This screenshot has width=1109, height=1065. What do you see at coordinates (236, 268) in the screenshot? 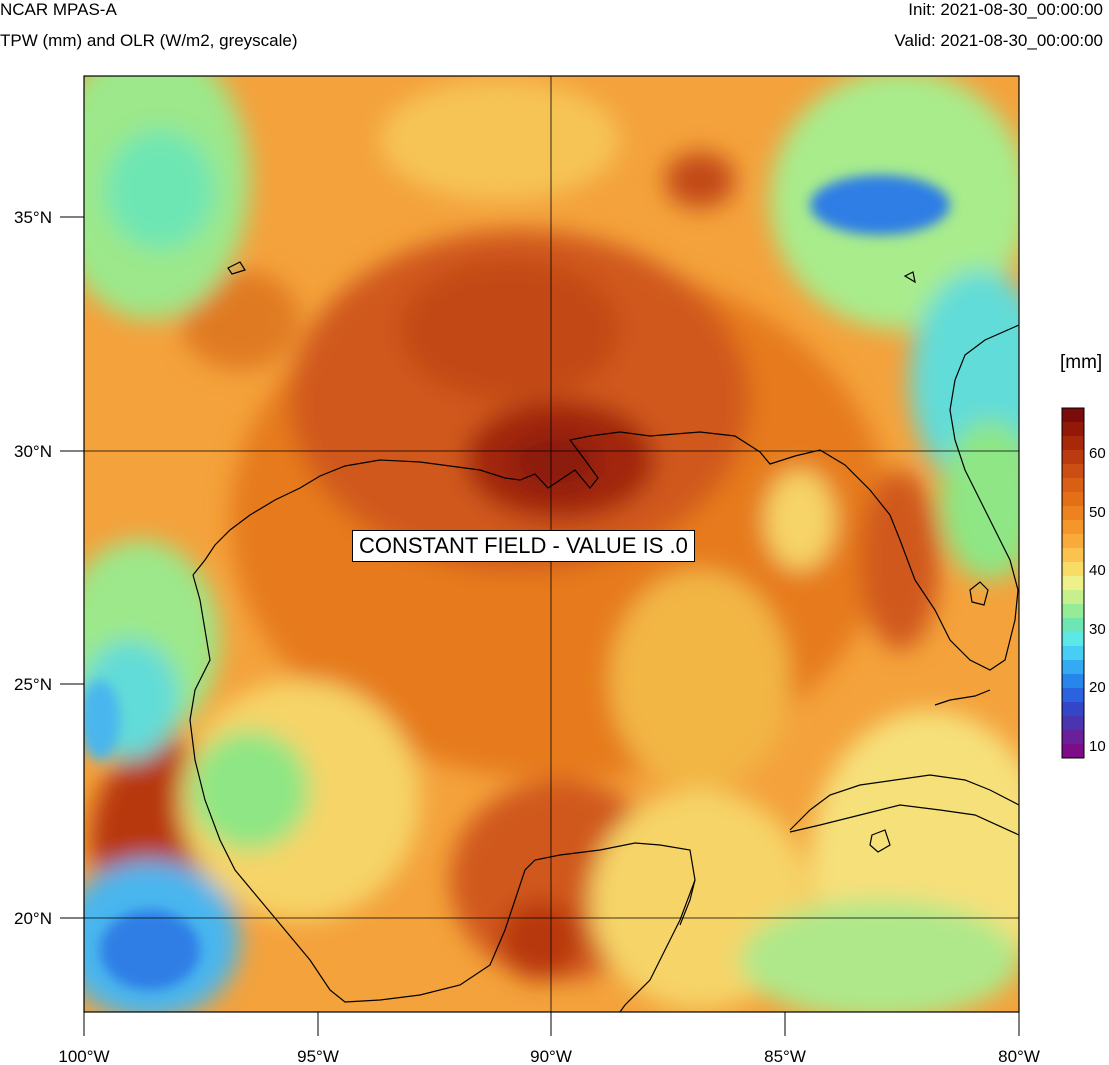
I see `inland-lake-ms-coastline` at bounding box center [236, 268].